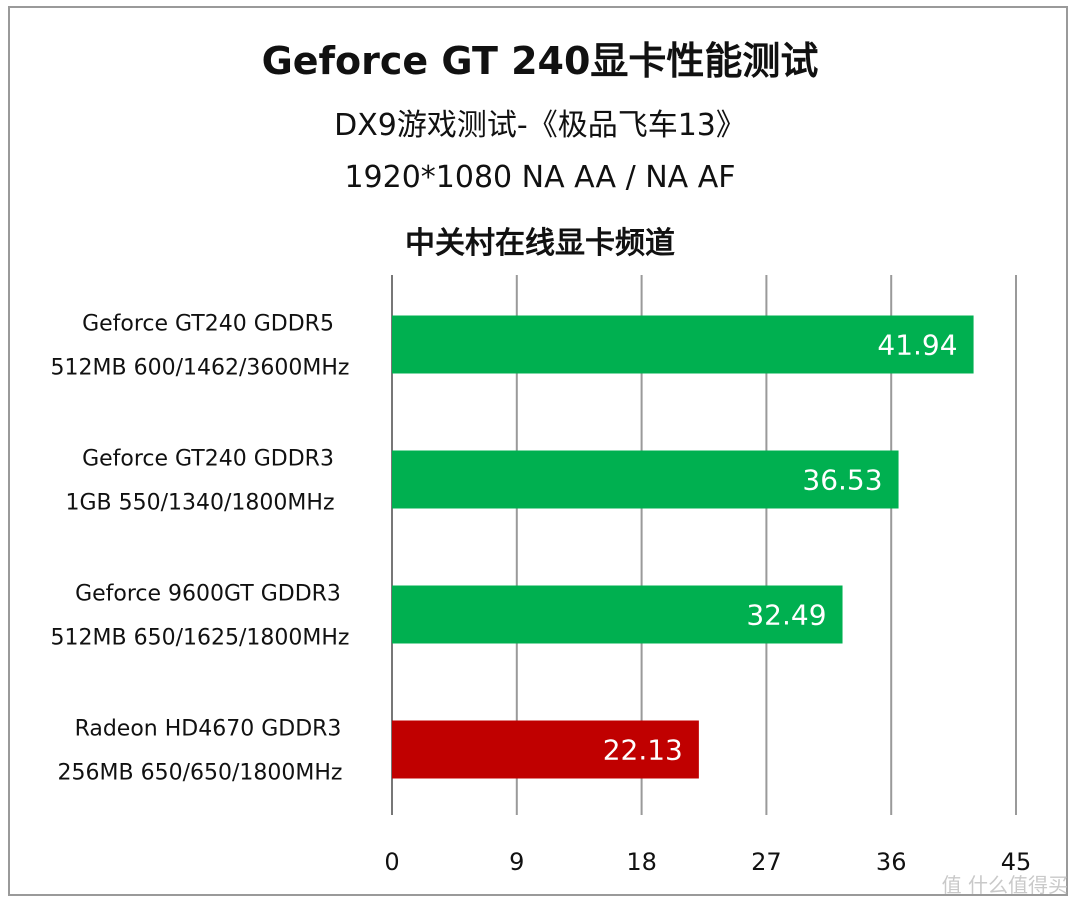 The image size is (1080, 906). What do you see at coordinates (540, 125) in the screenshot?
I see `chart-subtitle-game: DX9游戏测试-《极品飞车13》` at bounding box center [540, 125].